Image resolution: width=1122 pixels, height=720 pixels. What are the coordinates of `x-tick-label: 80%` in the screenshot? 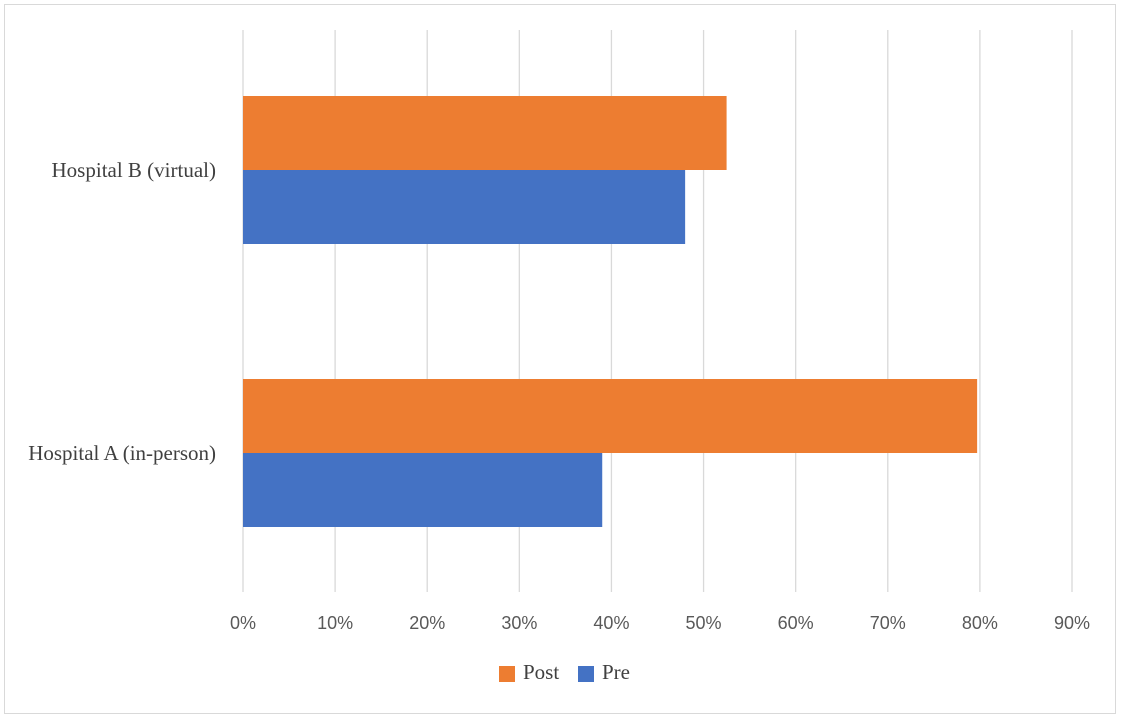 It's located at (980, 623).